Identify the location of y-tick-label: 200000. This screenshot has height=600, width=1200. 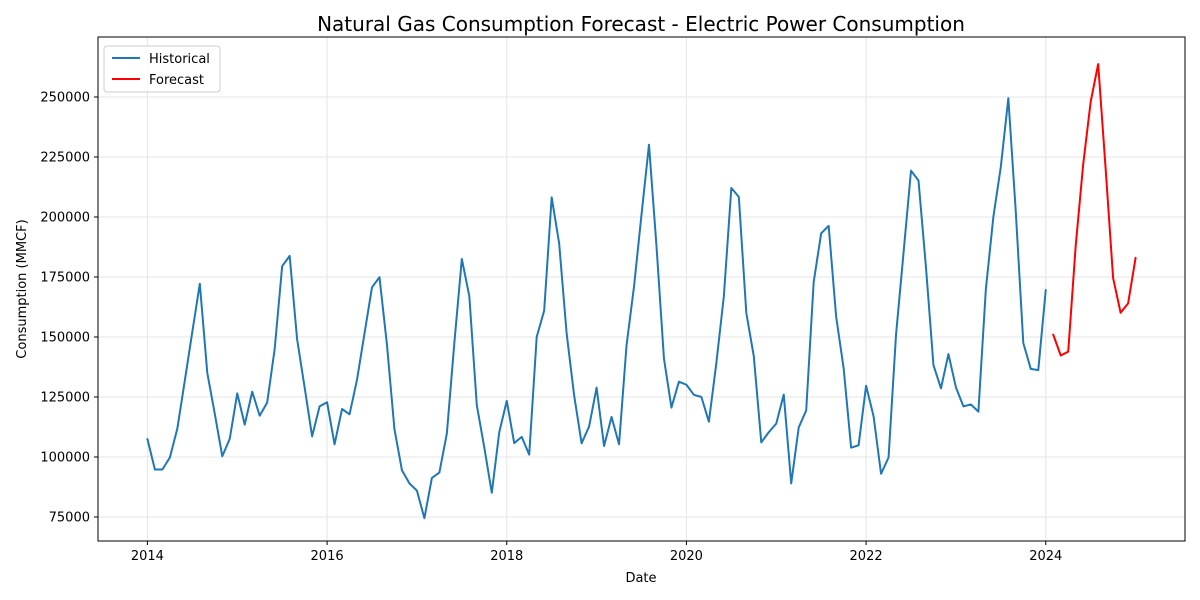
(65, 218).